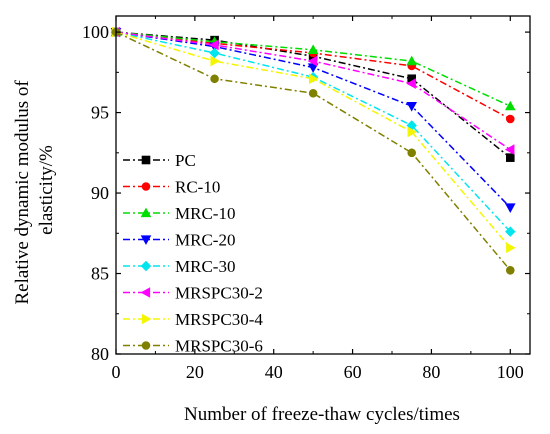  Describe the element at coordinates (22, 192) in the screenshot. I see `y-axis-title-line-1: Relative dynamic modulus of` at that location.